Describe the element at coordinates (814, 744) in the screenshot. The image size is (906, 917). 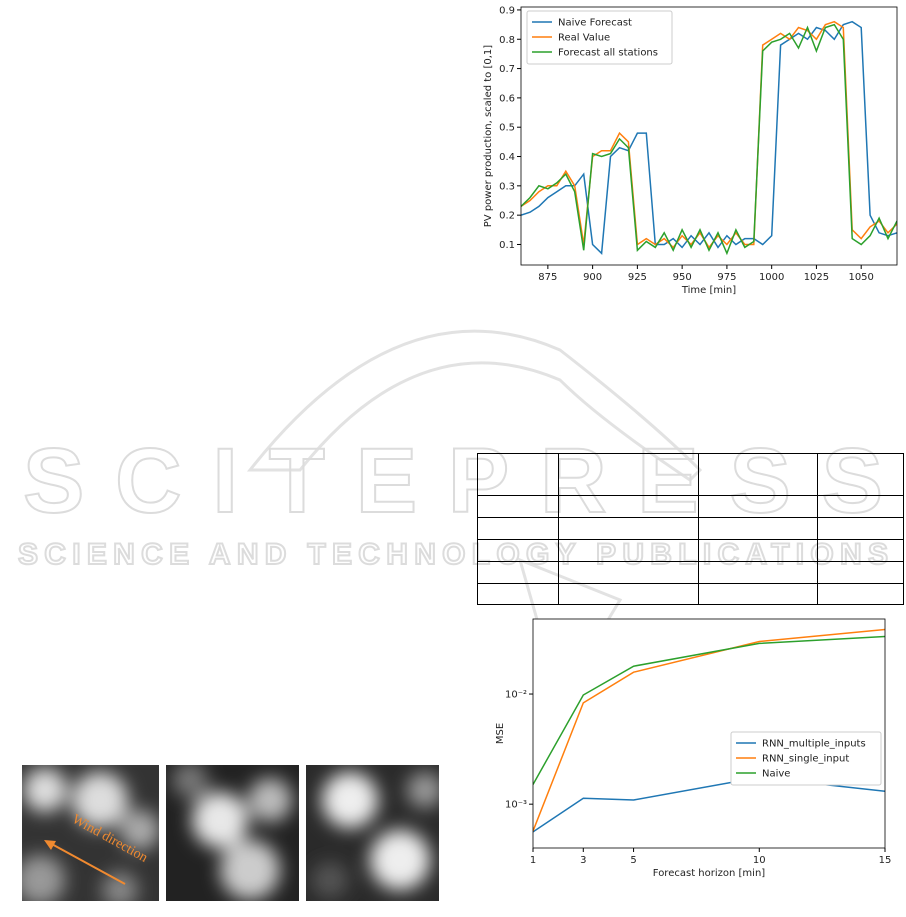
I see `legend-label: RNN_multiple_inputs` at that location.